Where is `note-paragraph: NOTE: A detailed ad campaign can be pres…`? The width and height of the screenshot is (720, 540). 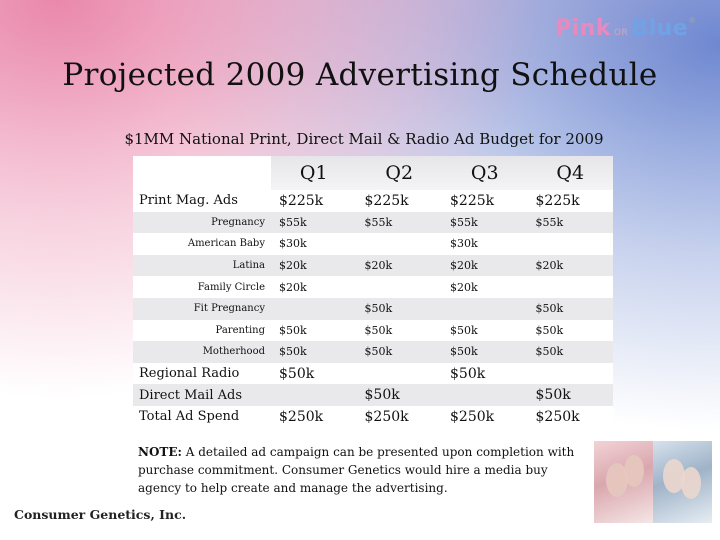
note-paragraph: NOTE: A detailed ad campaign can be pres… is located at coordinates (358, 470).